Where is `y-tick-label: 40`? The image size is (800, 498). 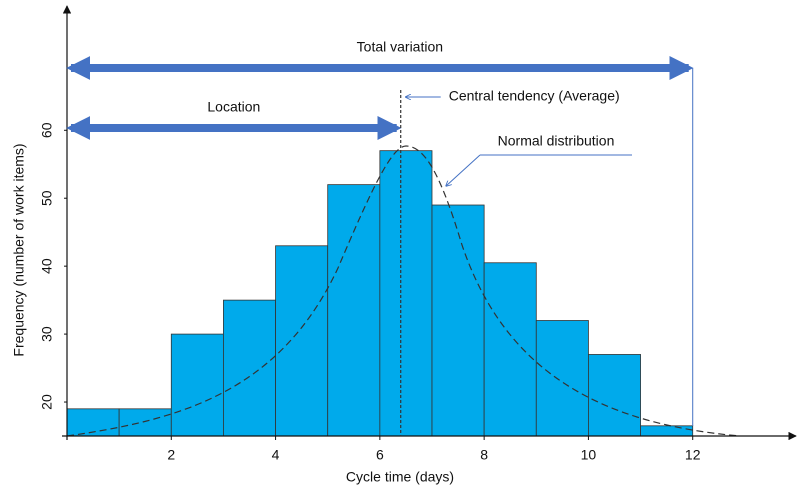 y-tick-label: 40 is located at coordinates (47, 266).